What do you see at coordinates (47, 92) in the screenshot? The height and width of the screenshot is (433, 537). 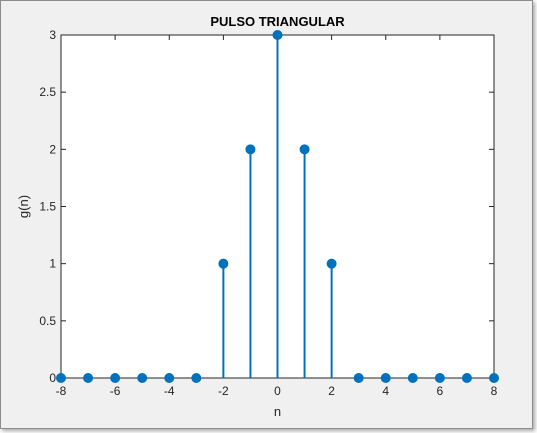 I see `y-tick-label: 2.5` at bounding box center [47, 92].